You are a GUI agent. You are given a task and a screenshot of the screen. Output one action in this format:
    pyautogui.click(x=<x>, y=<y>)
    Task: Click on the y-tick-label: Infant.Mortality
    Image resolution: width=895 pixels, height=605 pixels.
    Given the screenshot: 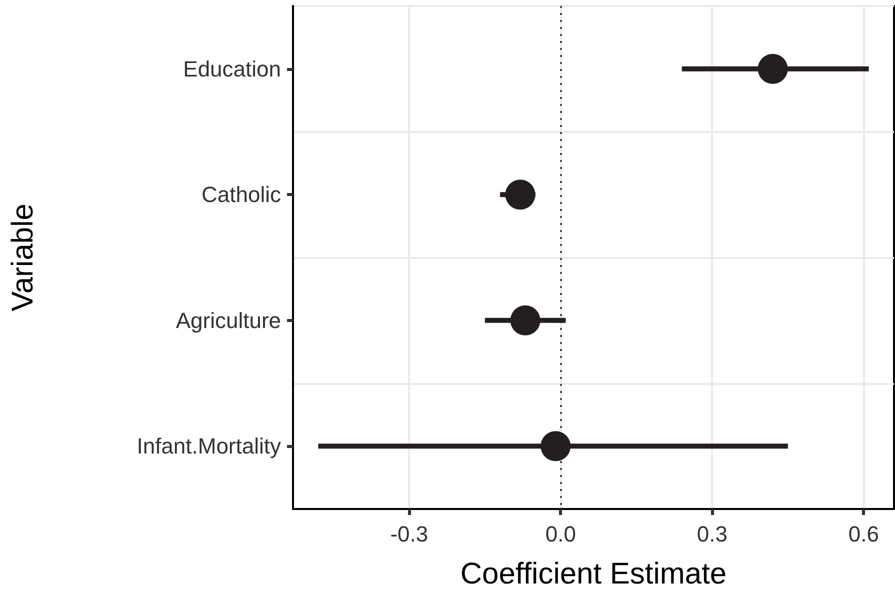 What is the action you would take?
    pyautogui.click(x=208, y=446)
    